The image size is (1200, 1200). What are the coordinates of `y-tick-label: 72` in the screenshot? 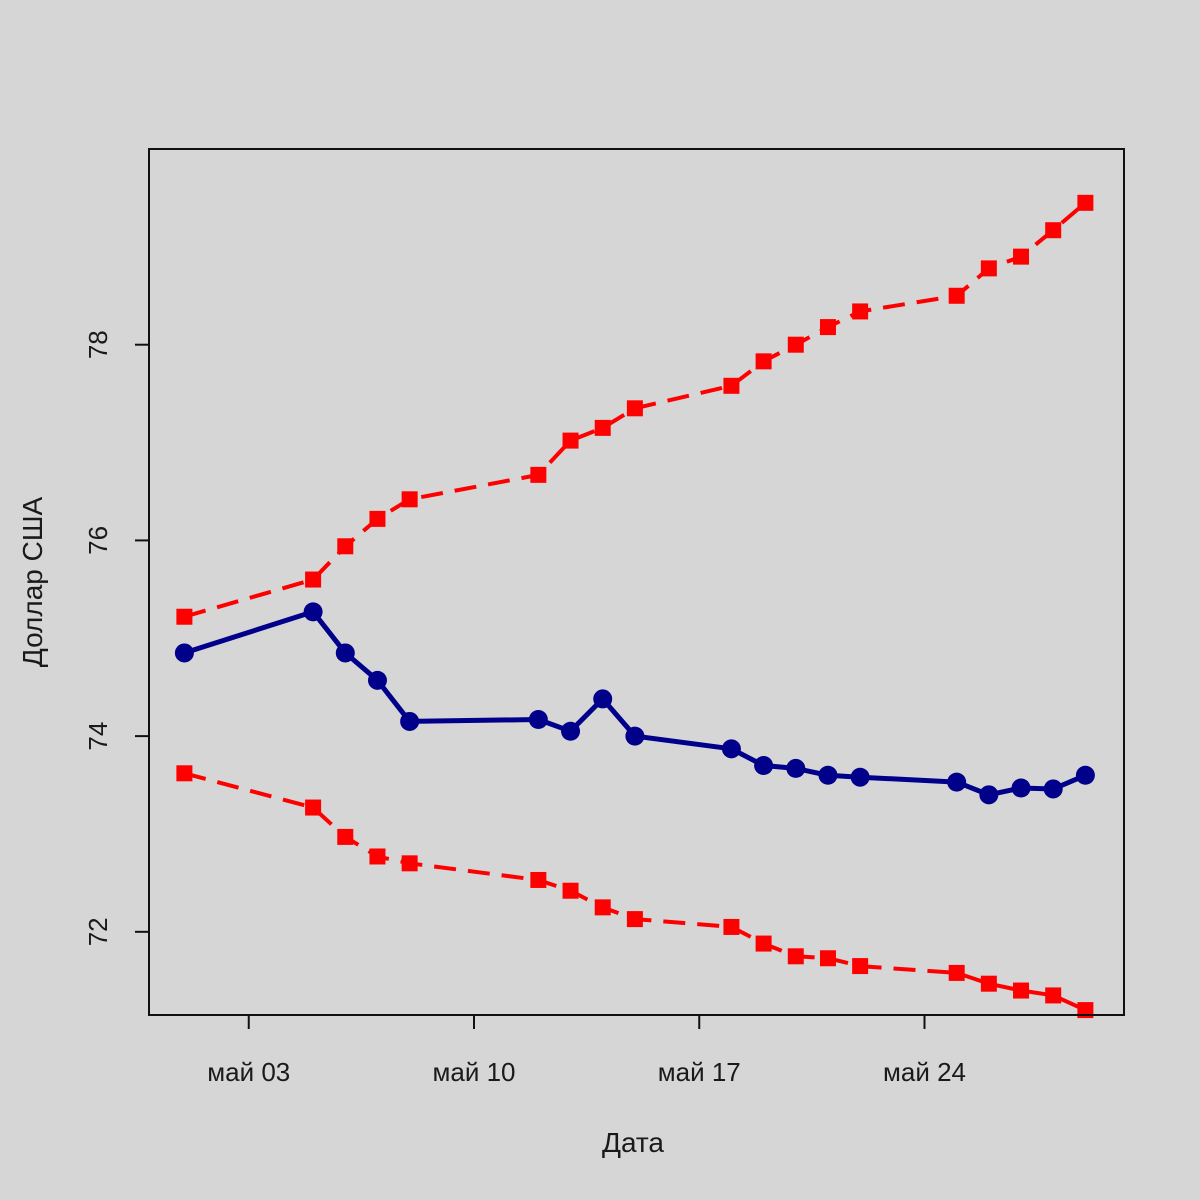 It's located at (98, 931).